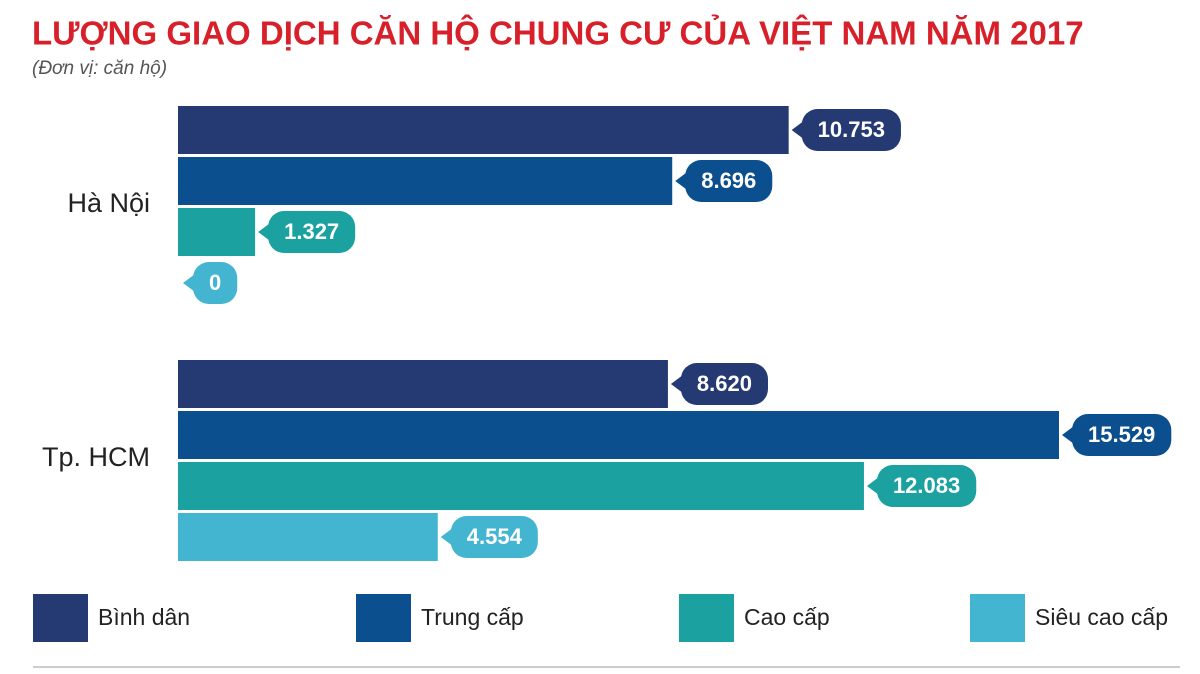 This screenshot has height=674, width=1200. I want to click on legend-label: Cao cấp, so click(787, 617).